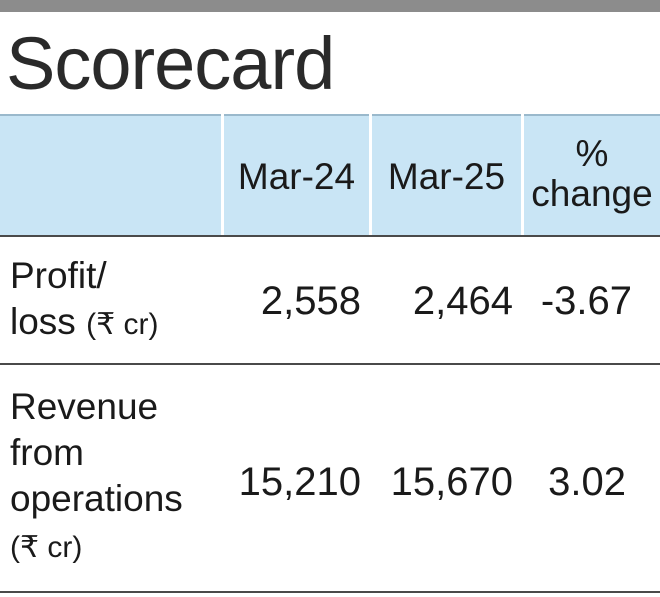 The width and height of the screenshot is (660, 597). I want to click on row-label-line: (₹ cr), so click(96, 546).